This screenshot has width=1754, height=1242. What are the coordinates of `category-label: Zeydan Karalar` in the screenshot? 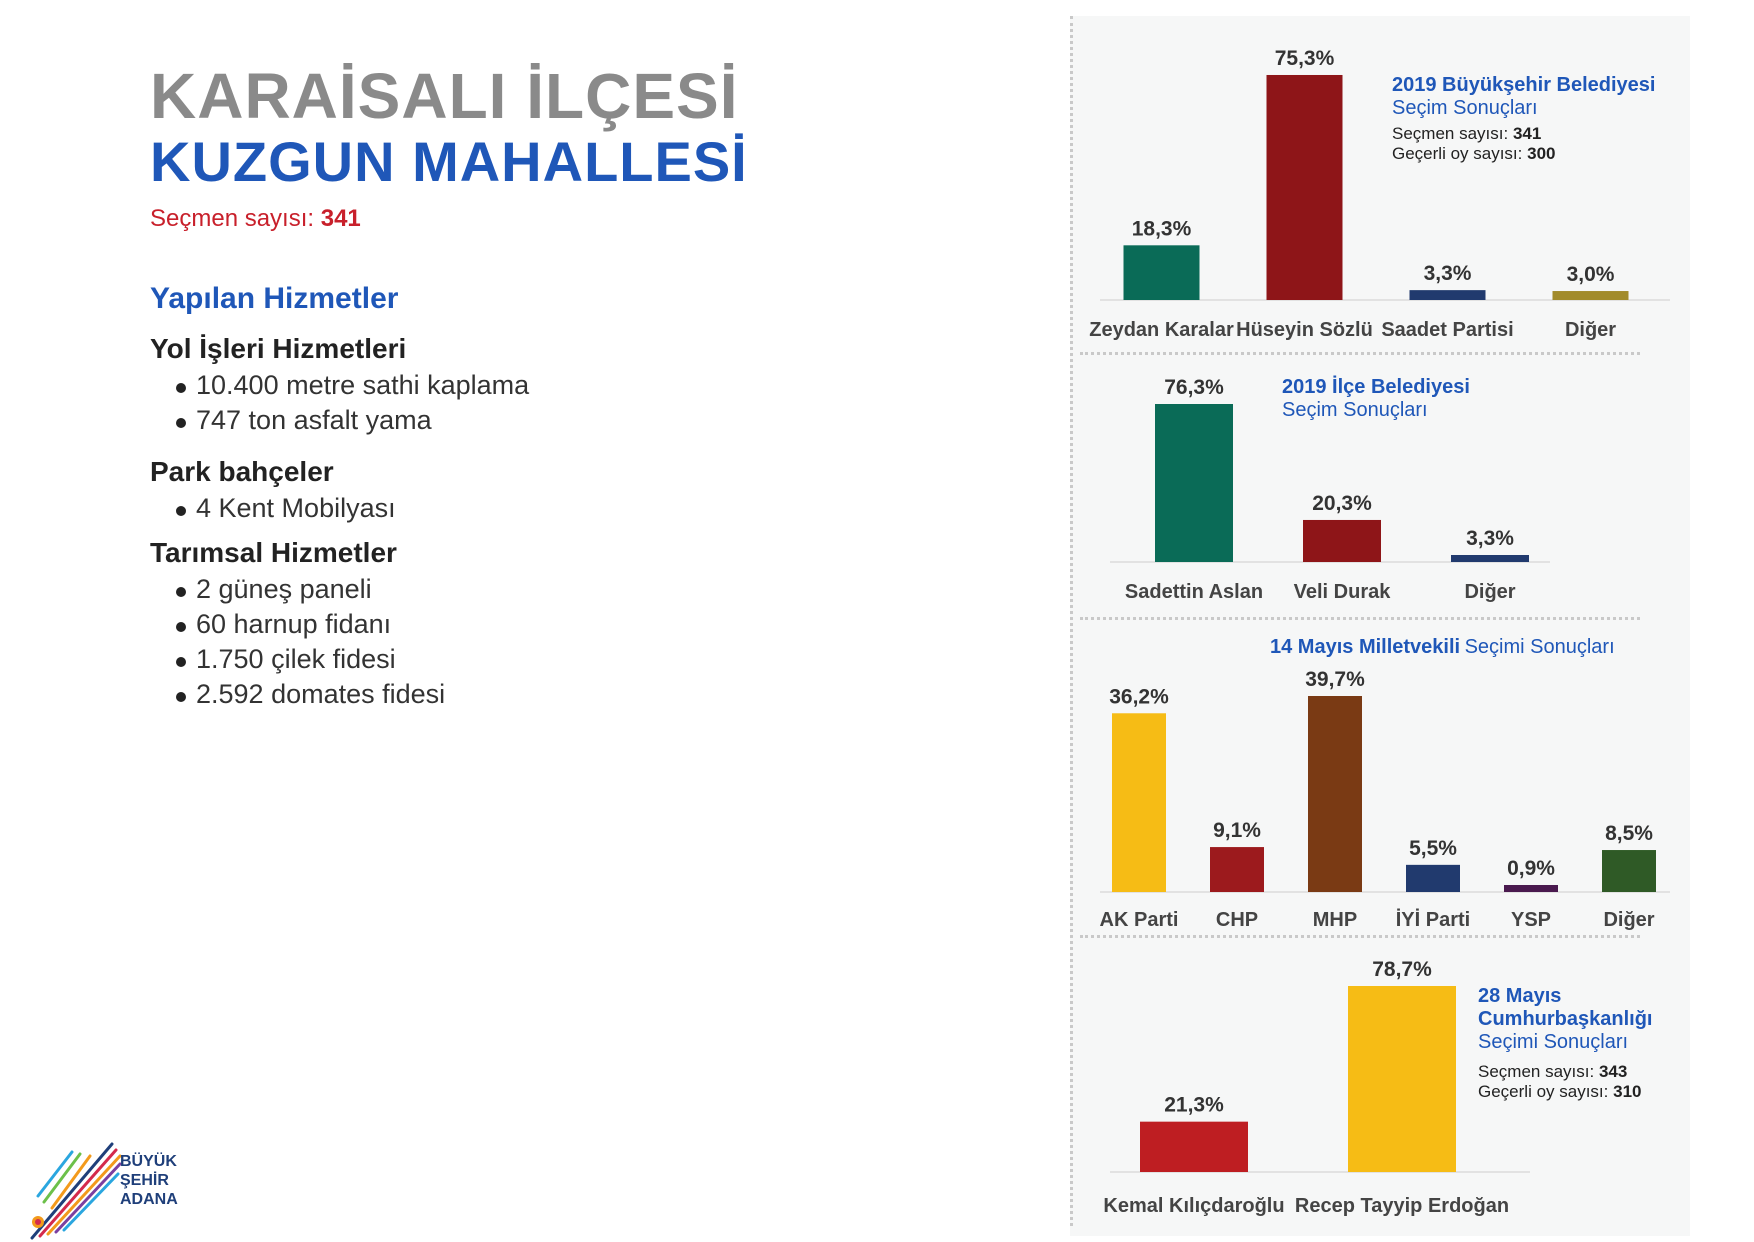 It's located at (1161, 330).